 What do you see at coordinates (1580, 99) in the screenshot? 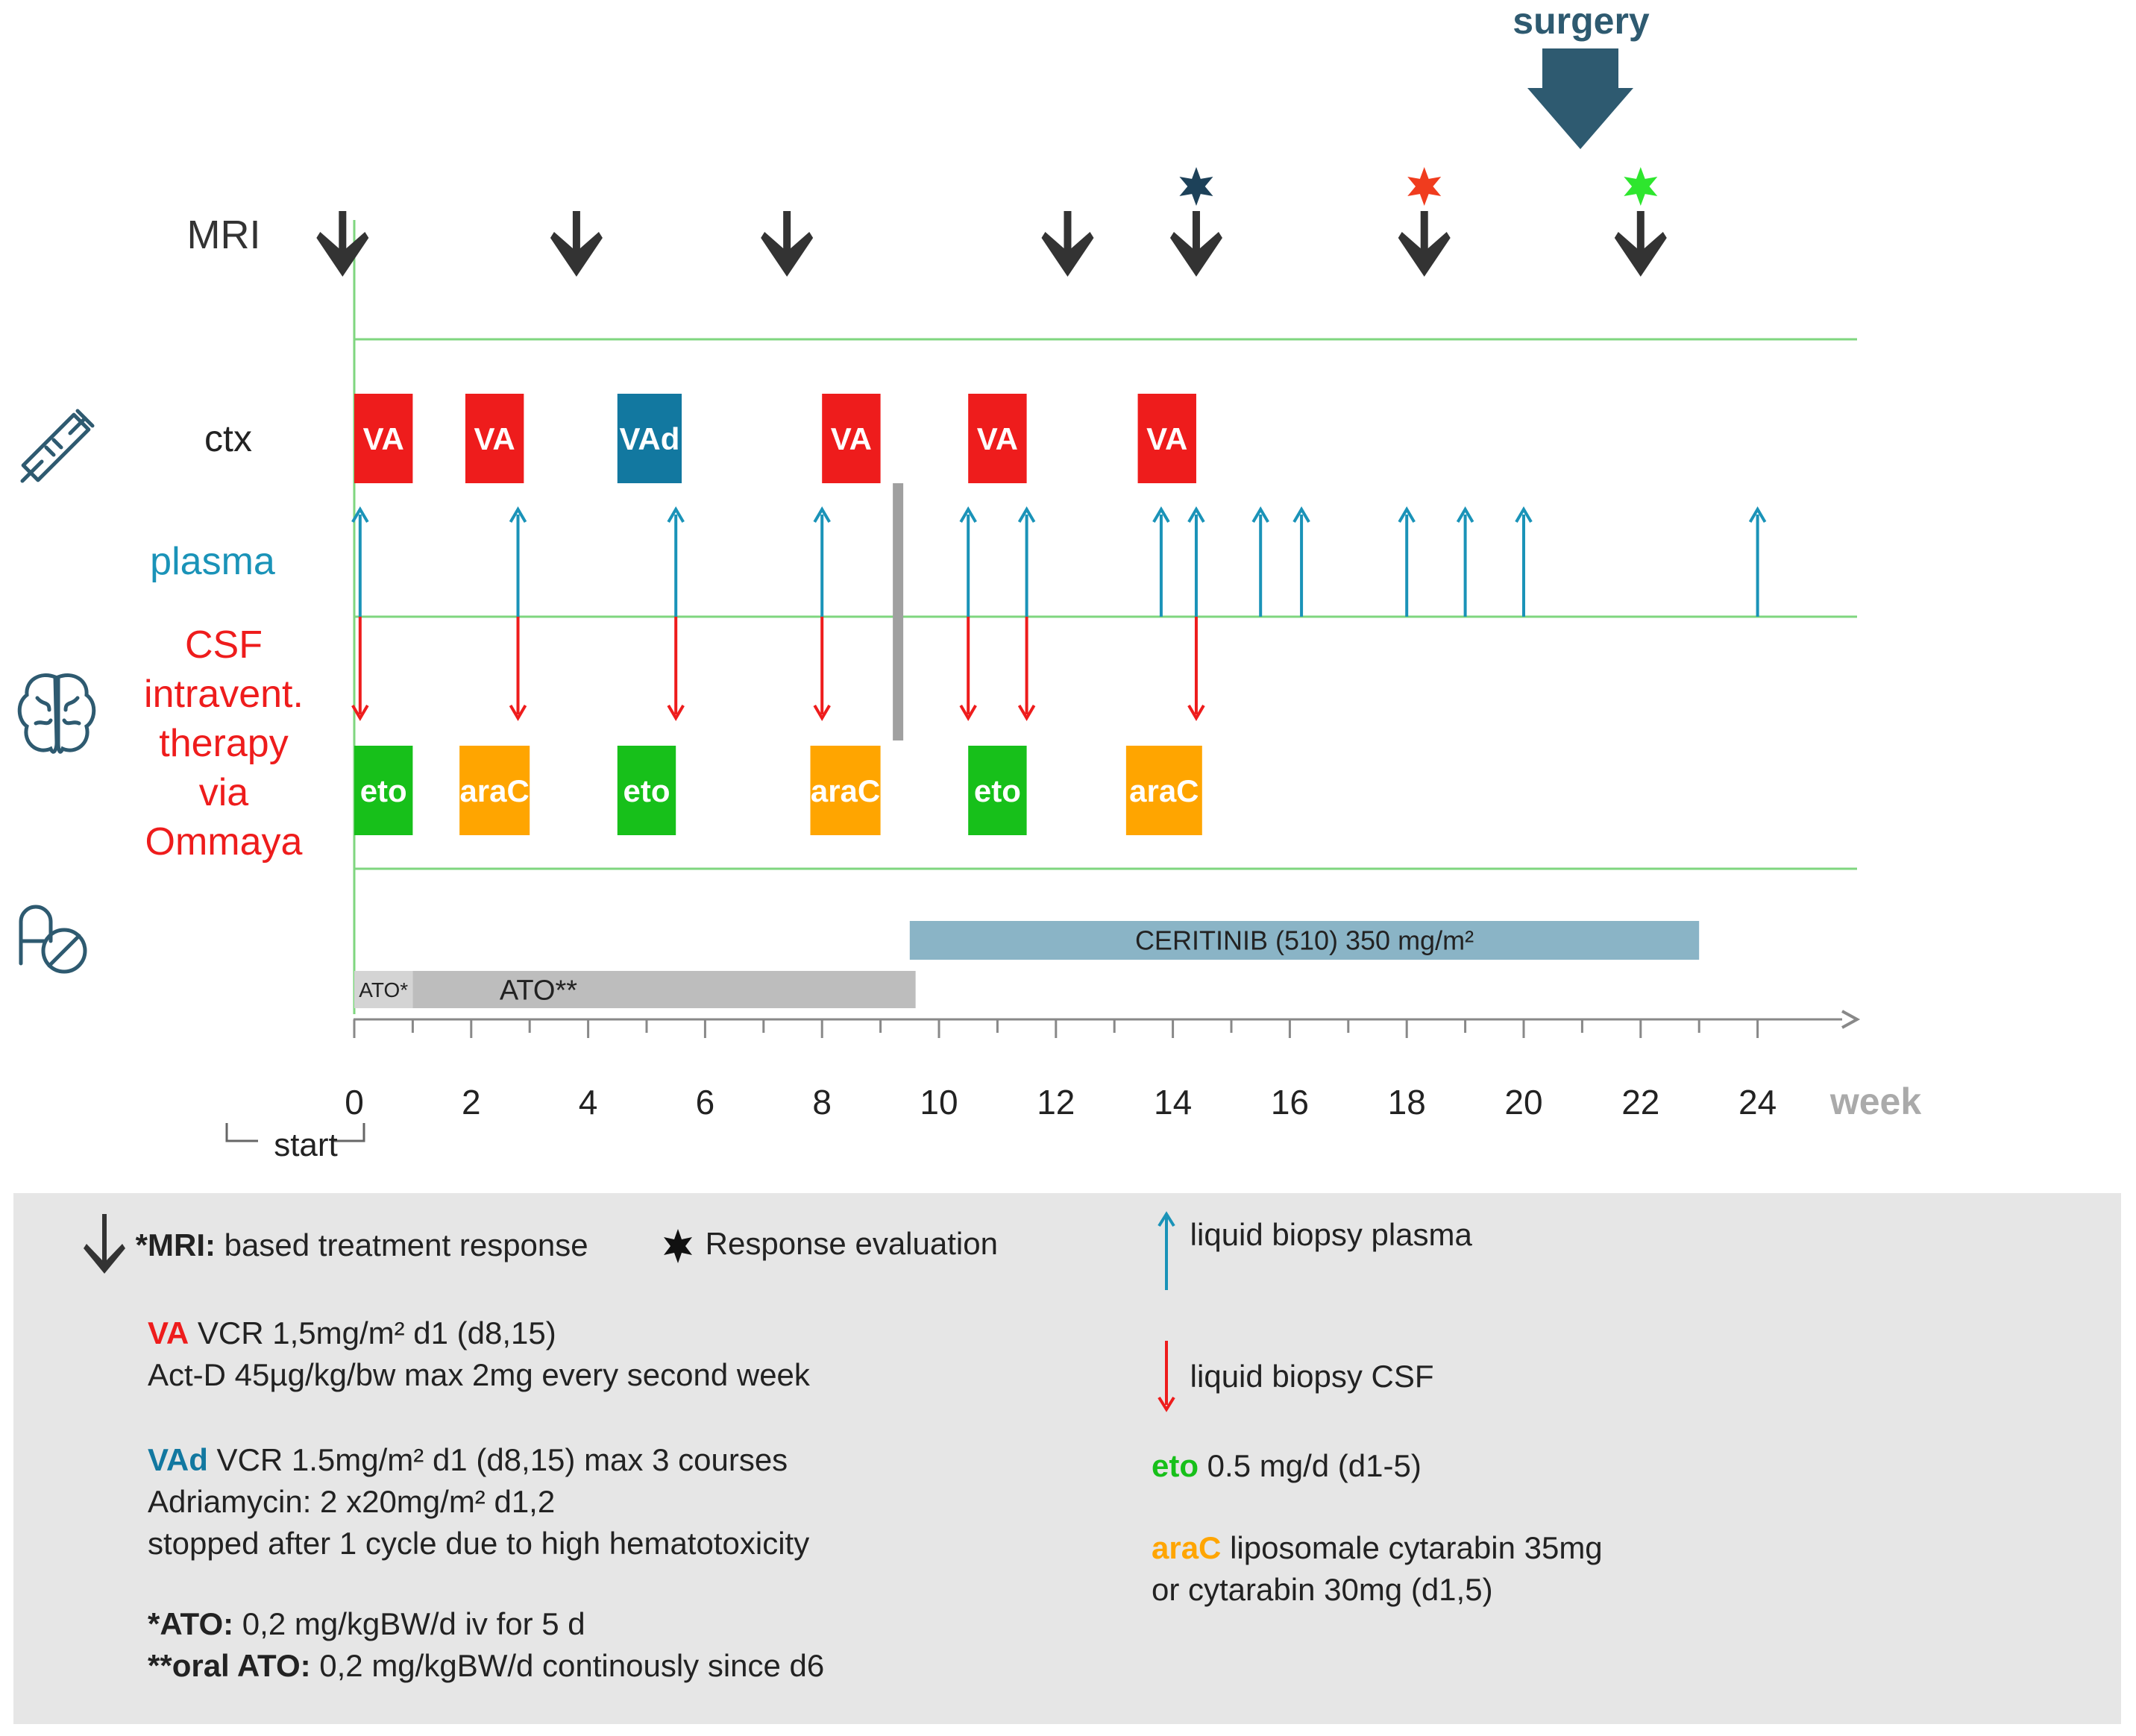
I see `surgery-arrow` at bounding box center [1580, 99].